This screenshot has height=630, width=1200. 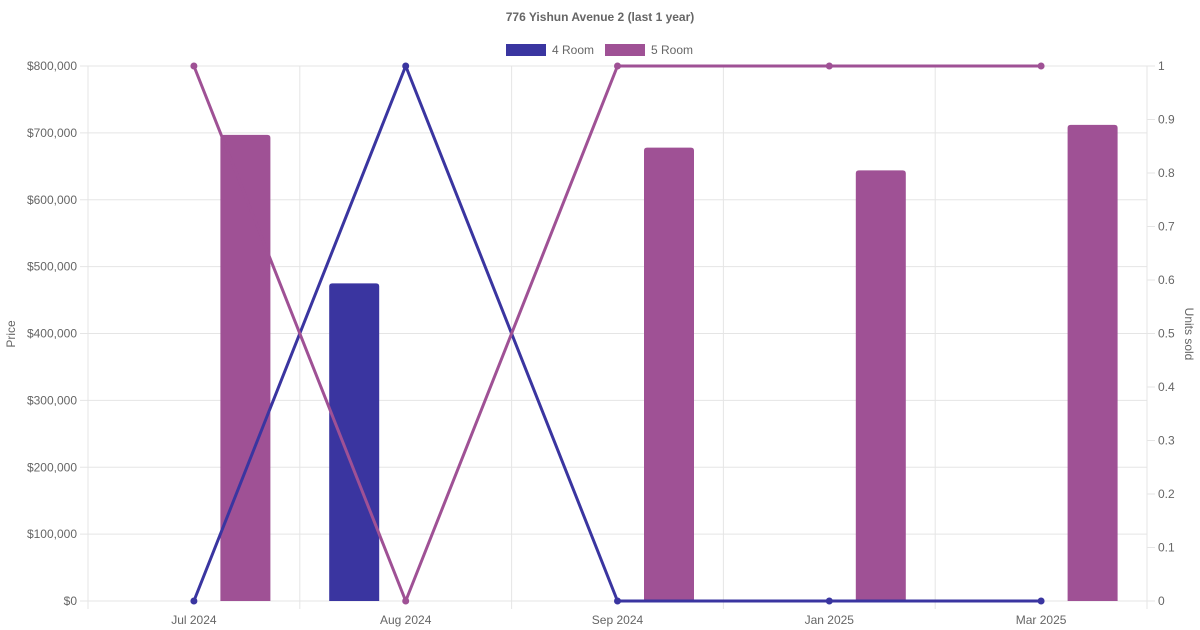 I want to click on x-tick-labels: Jul 2024 Aug 2024 Sep 2024 Jan 2025 Mar 2025, so click(x=619, y=620).